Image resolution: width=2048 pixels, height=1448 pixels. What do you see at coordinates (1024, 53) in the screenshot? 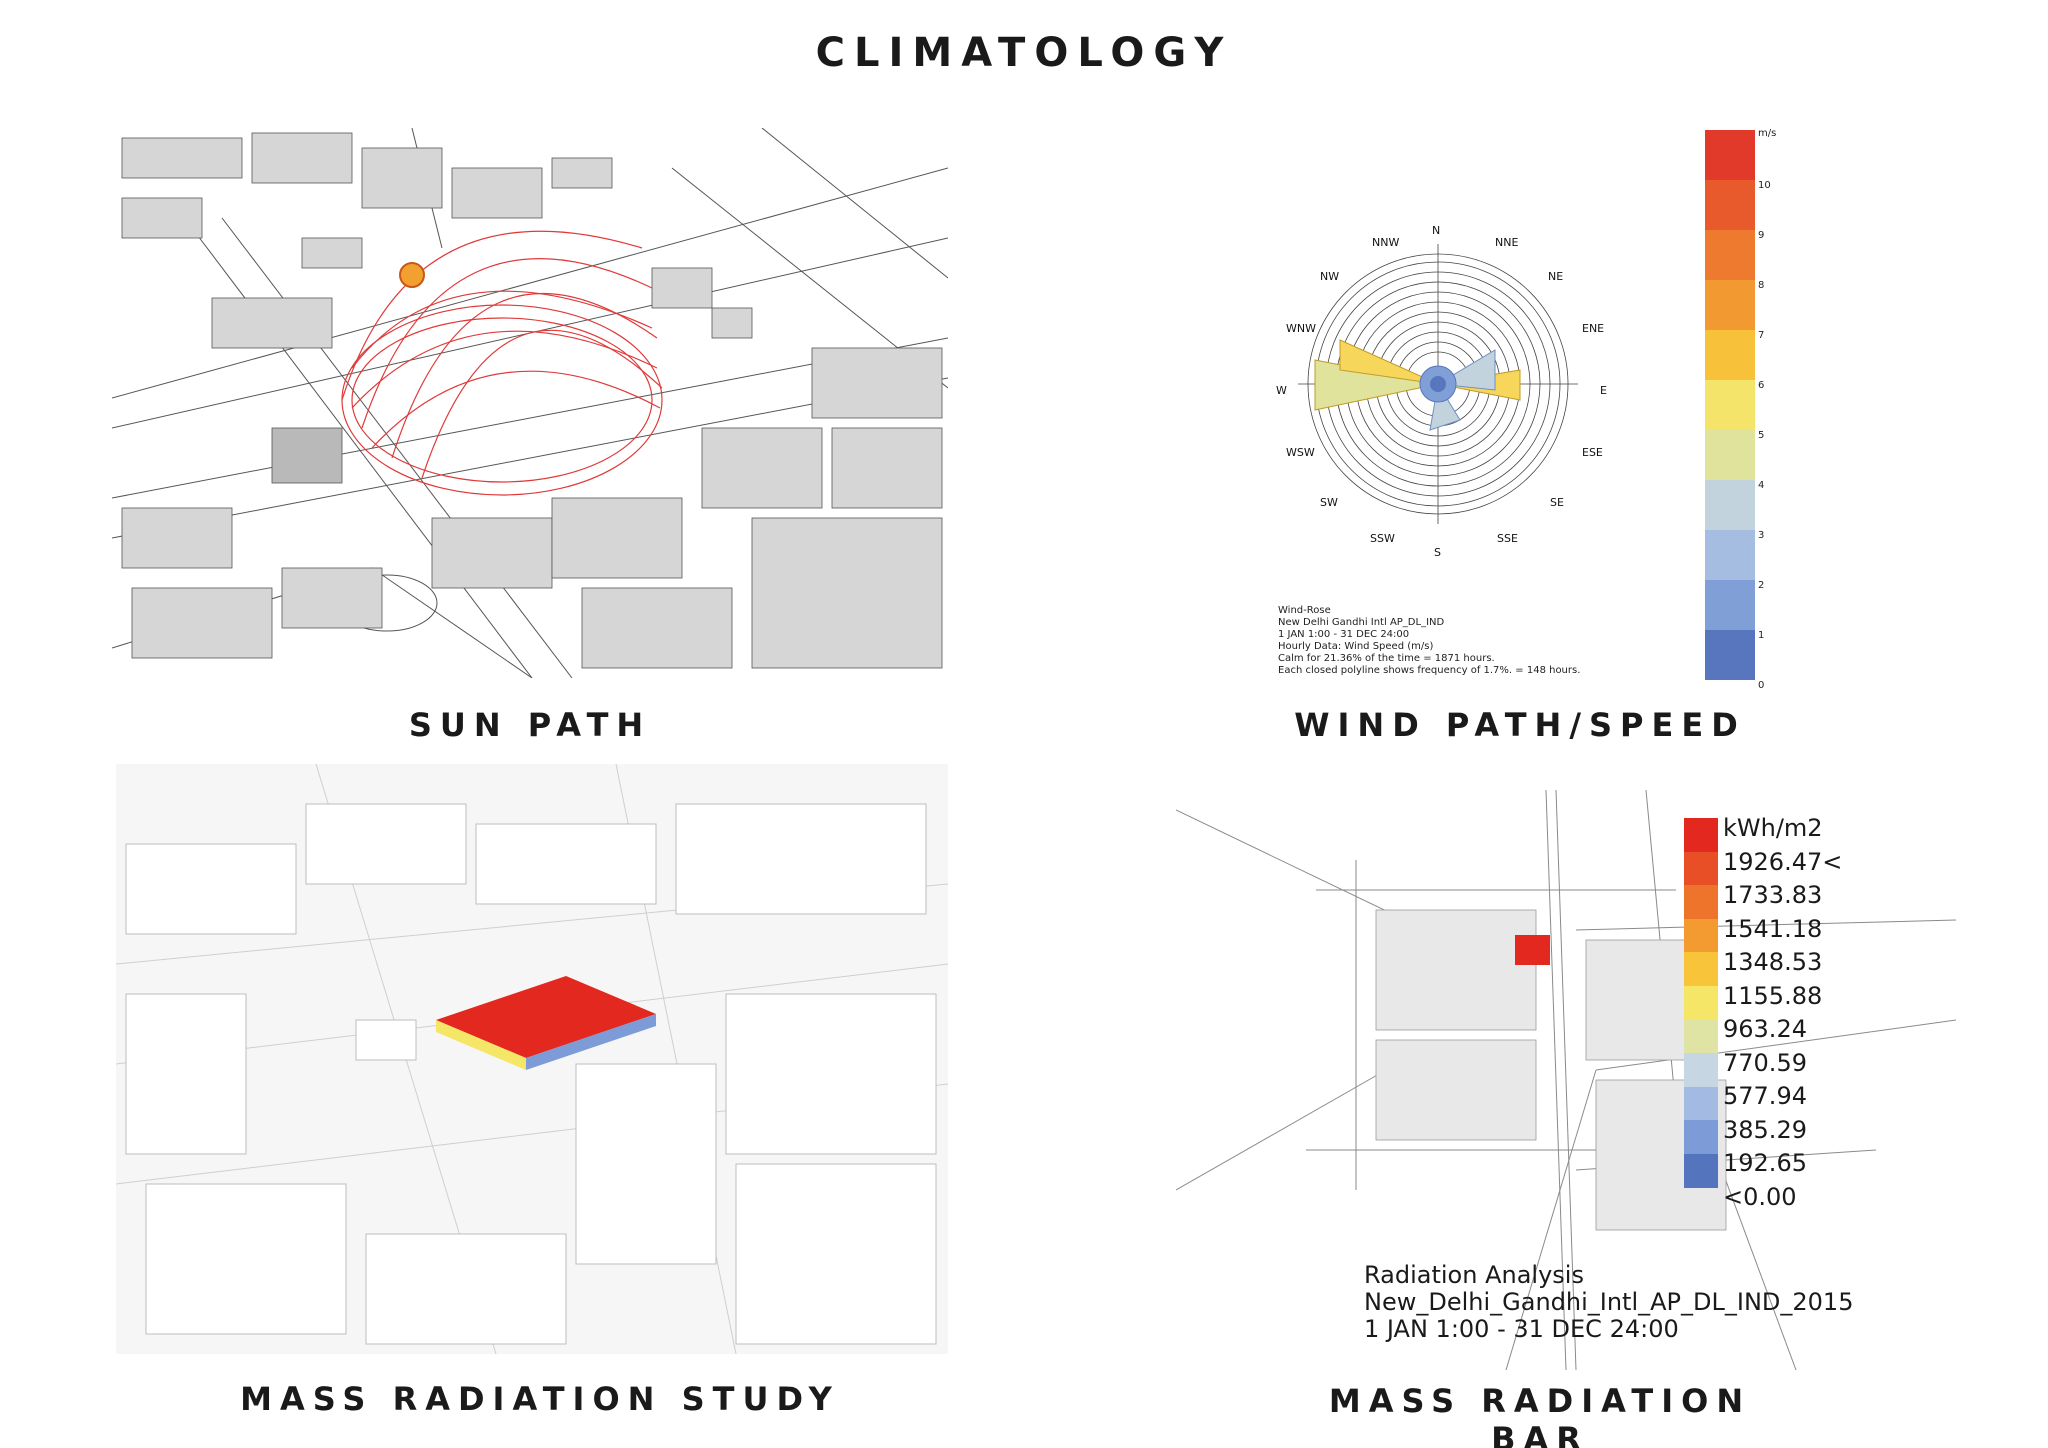
I see `page-title: CLIMATOLOGY` at bounding box center [1024, 53].